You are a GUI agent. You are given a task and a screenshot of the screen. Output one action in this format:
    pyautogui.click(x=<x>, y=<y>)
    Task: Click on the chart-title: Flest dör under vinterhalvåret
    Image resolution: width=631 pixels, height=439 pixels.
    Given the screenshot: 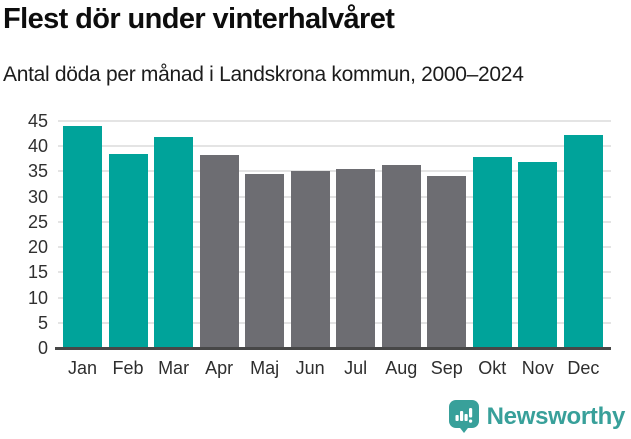 What is the action you would take?
    pyautogui.click(x=199, y=19)
    